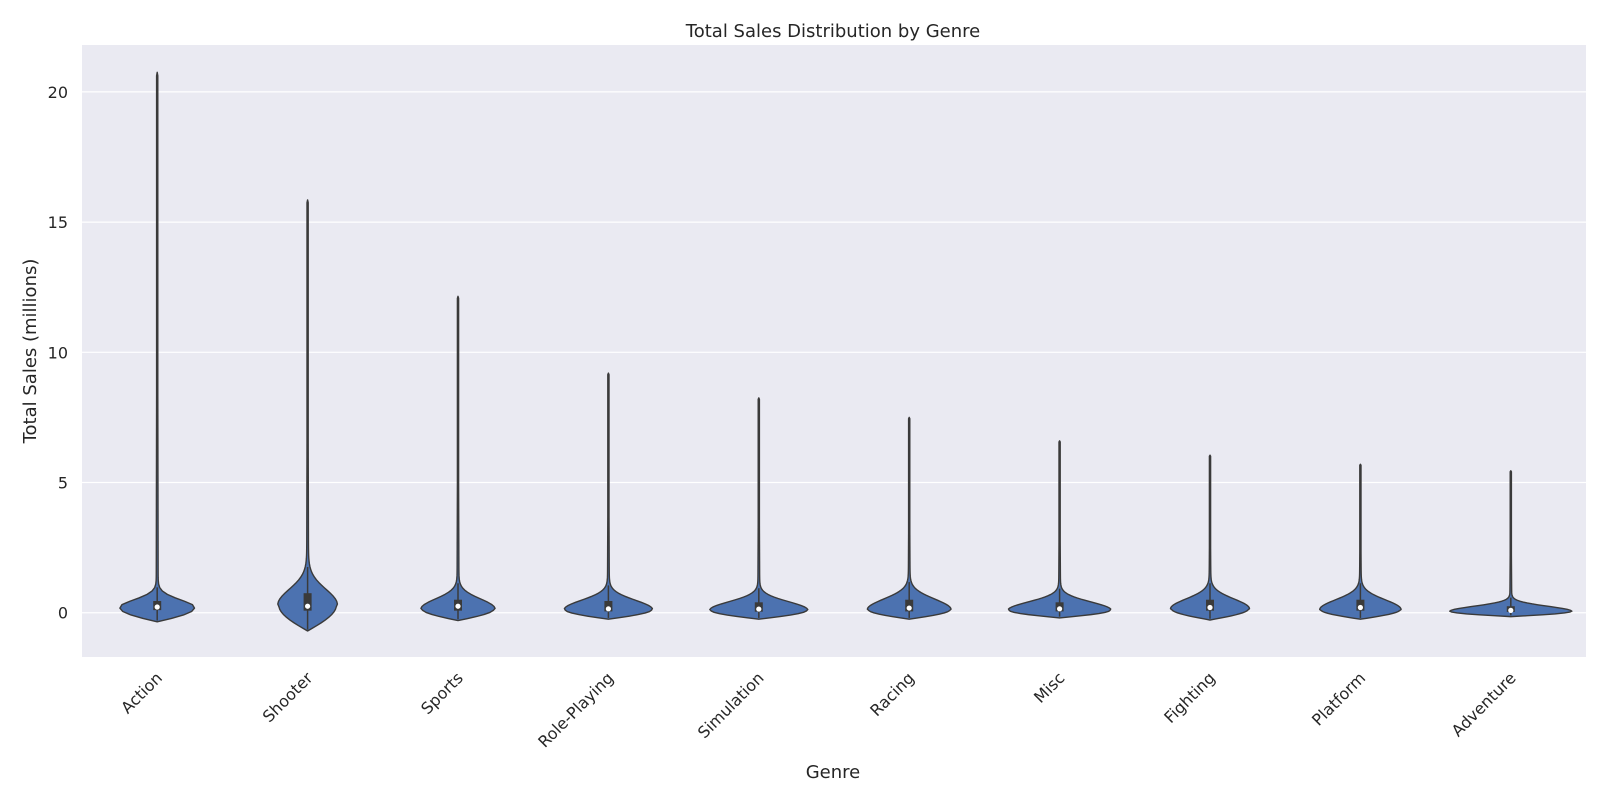  I want to click on median-dot-adventure, so click(1511, 610).